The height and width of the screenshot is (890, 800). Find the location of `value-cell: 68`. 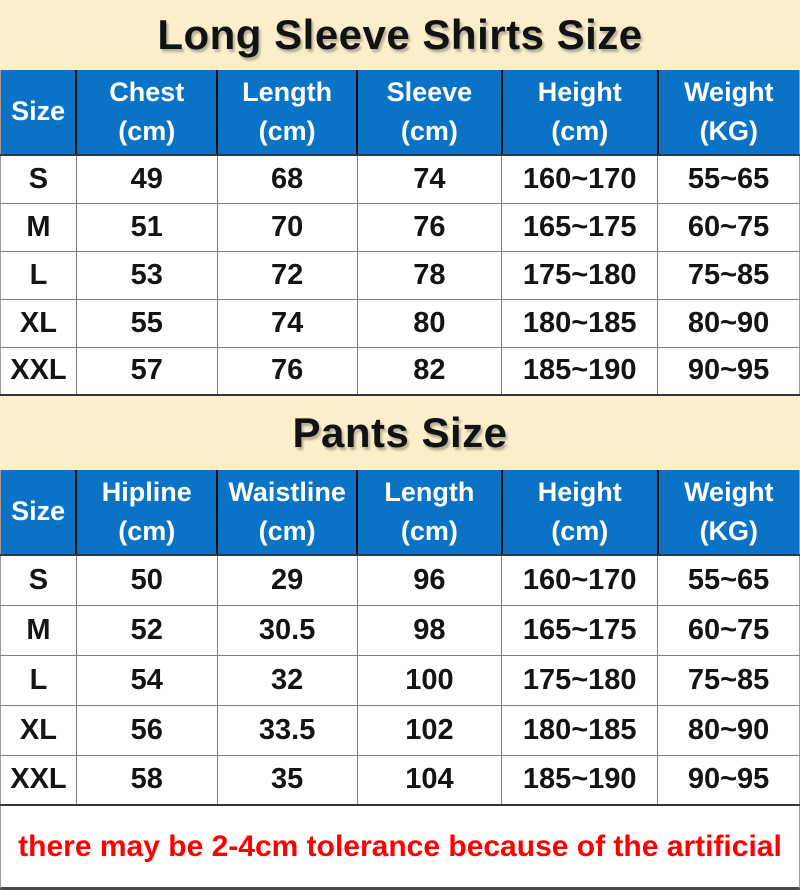

value-cell: 68 is located at coordinates (287, 179).